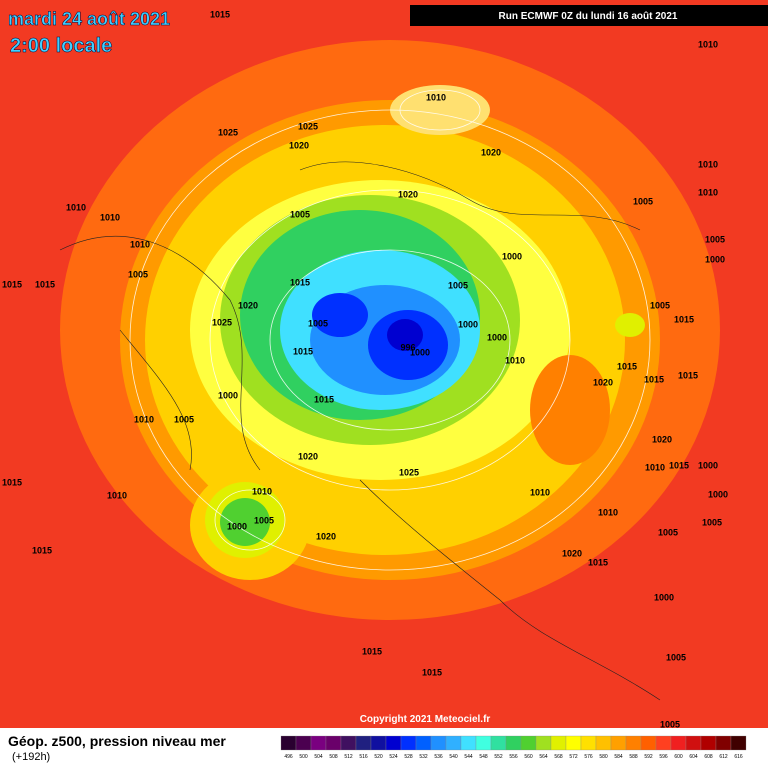 The width and height of the screenshot is (768, 773). What do you see at coordinates (558, 757) in the screenshot?
I see `scale-label: 568` at bounding box center [558, 757].